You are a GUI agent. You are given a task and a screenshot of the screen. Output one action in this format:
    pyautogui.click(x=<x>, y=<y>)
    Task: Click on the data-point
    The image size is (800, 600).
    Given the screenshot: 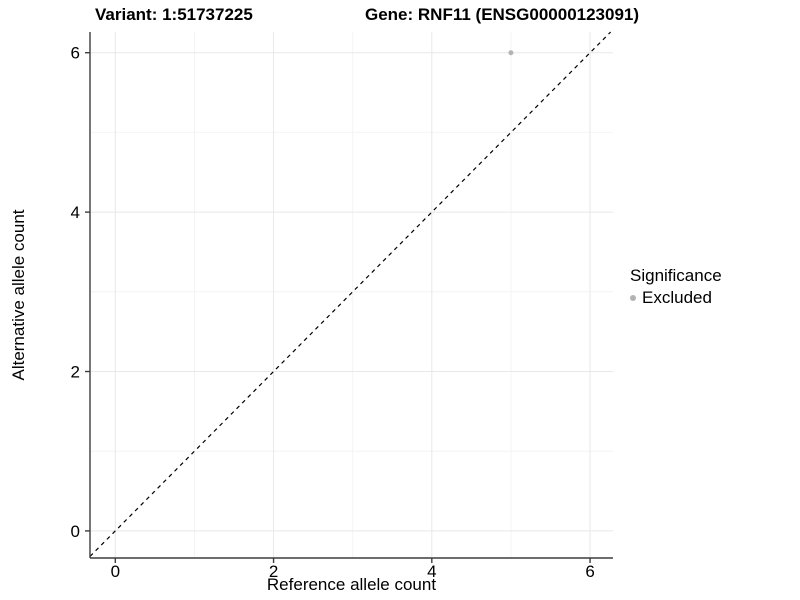 What is the action you would take?
    pyautogui.click(x=511, y=53)
    